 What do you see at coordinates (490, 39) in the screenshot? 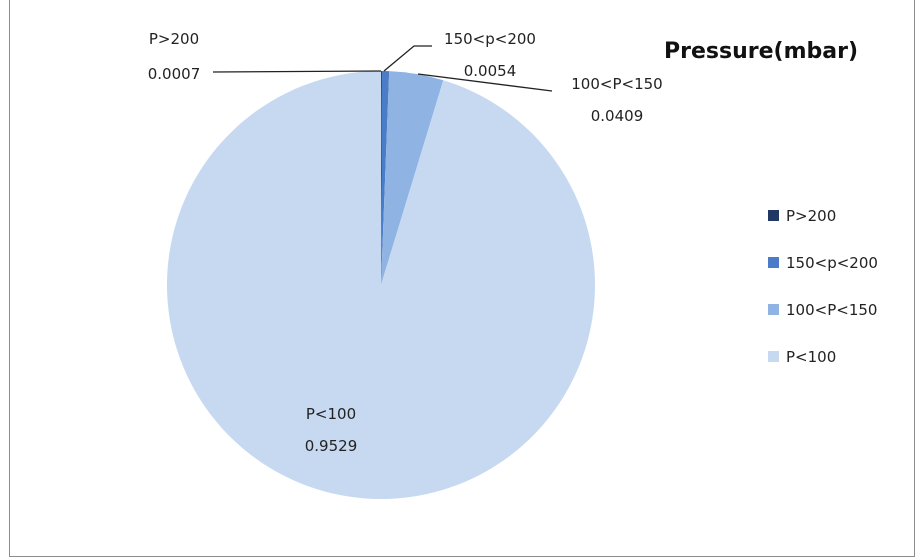
I see `data-label-category-2: 150<p<200` at bounding box center [490, 39].